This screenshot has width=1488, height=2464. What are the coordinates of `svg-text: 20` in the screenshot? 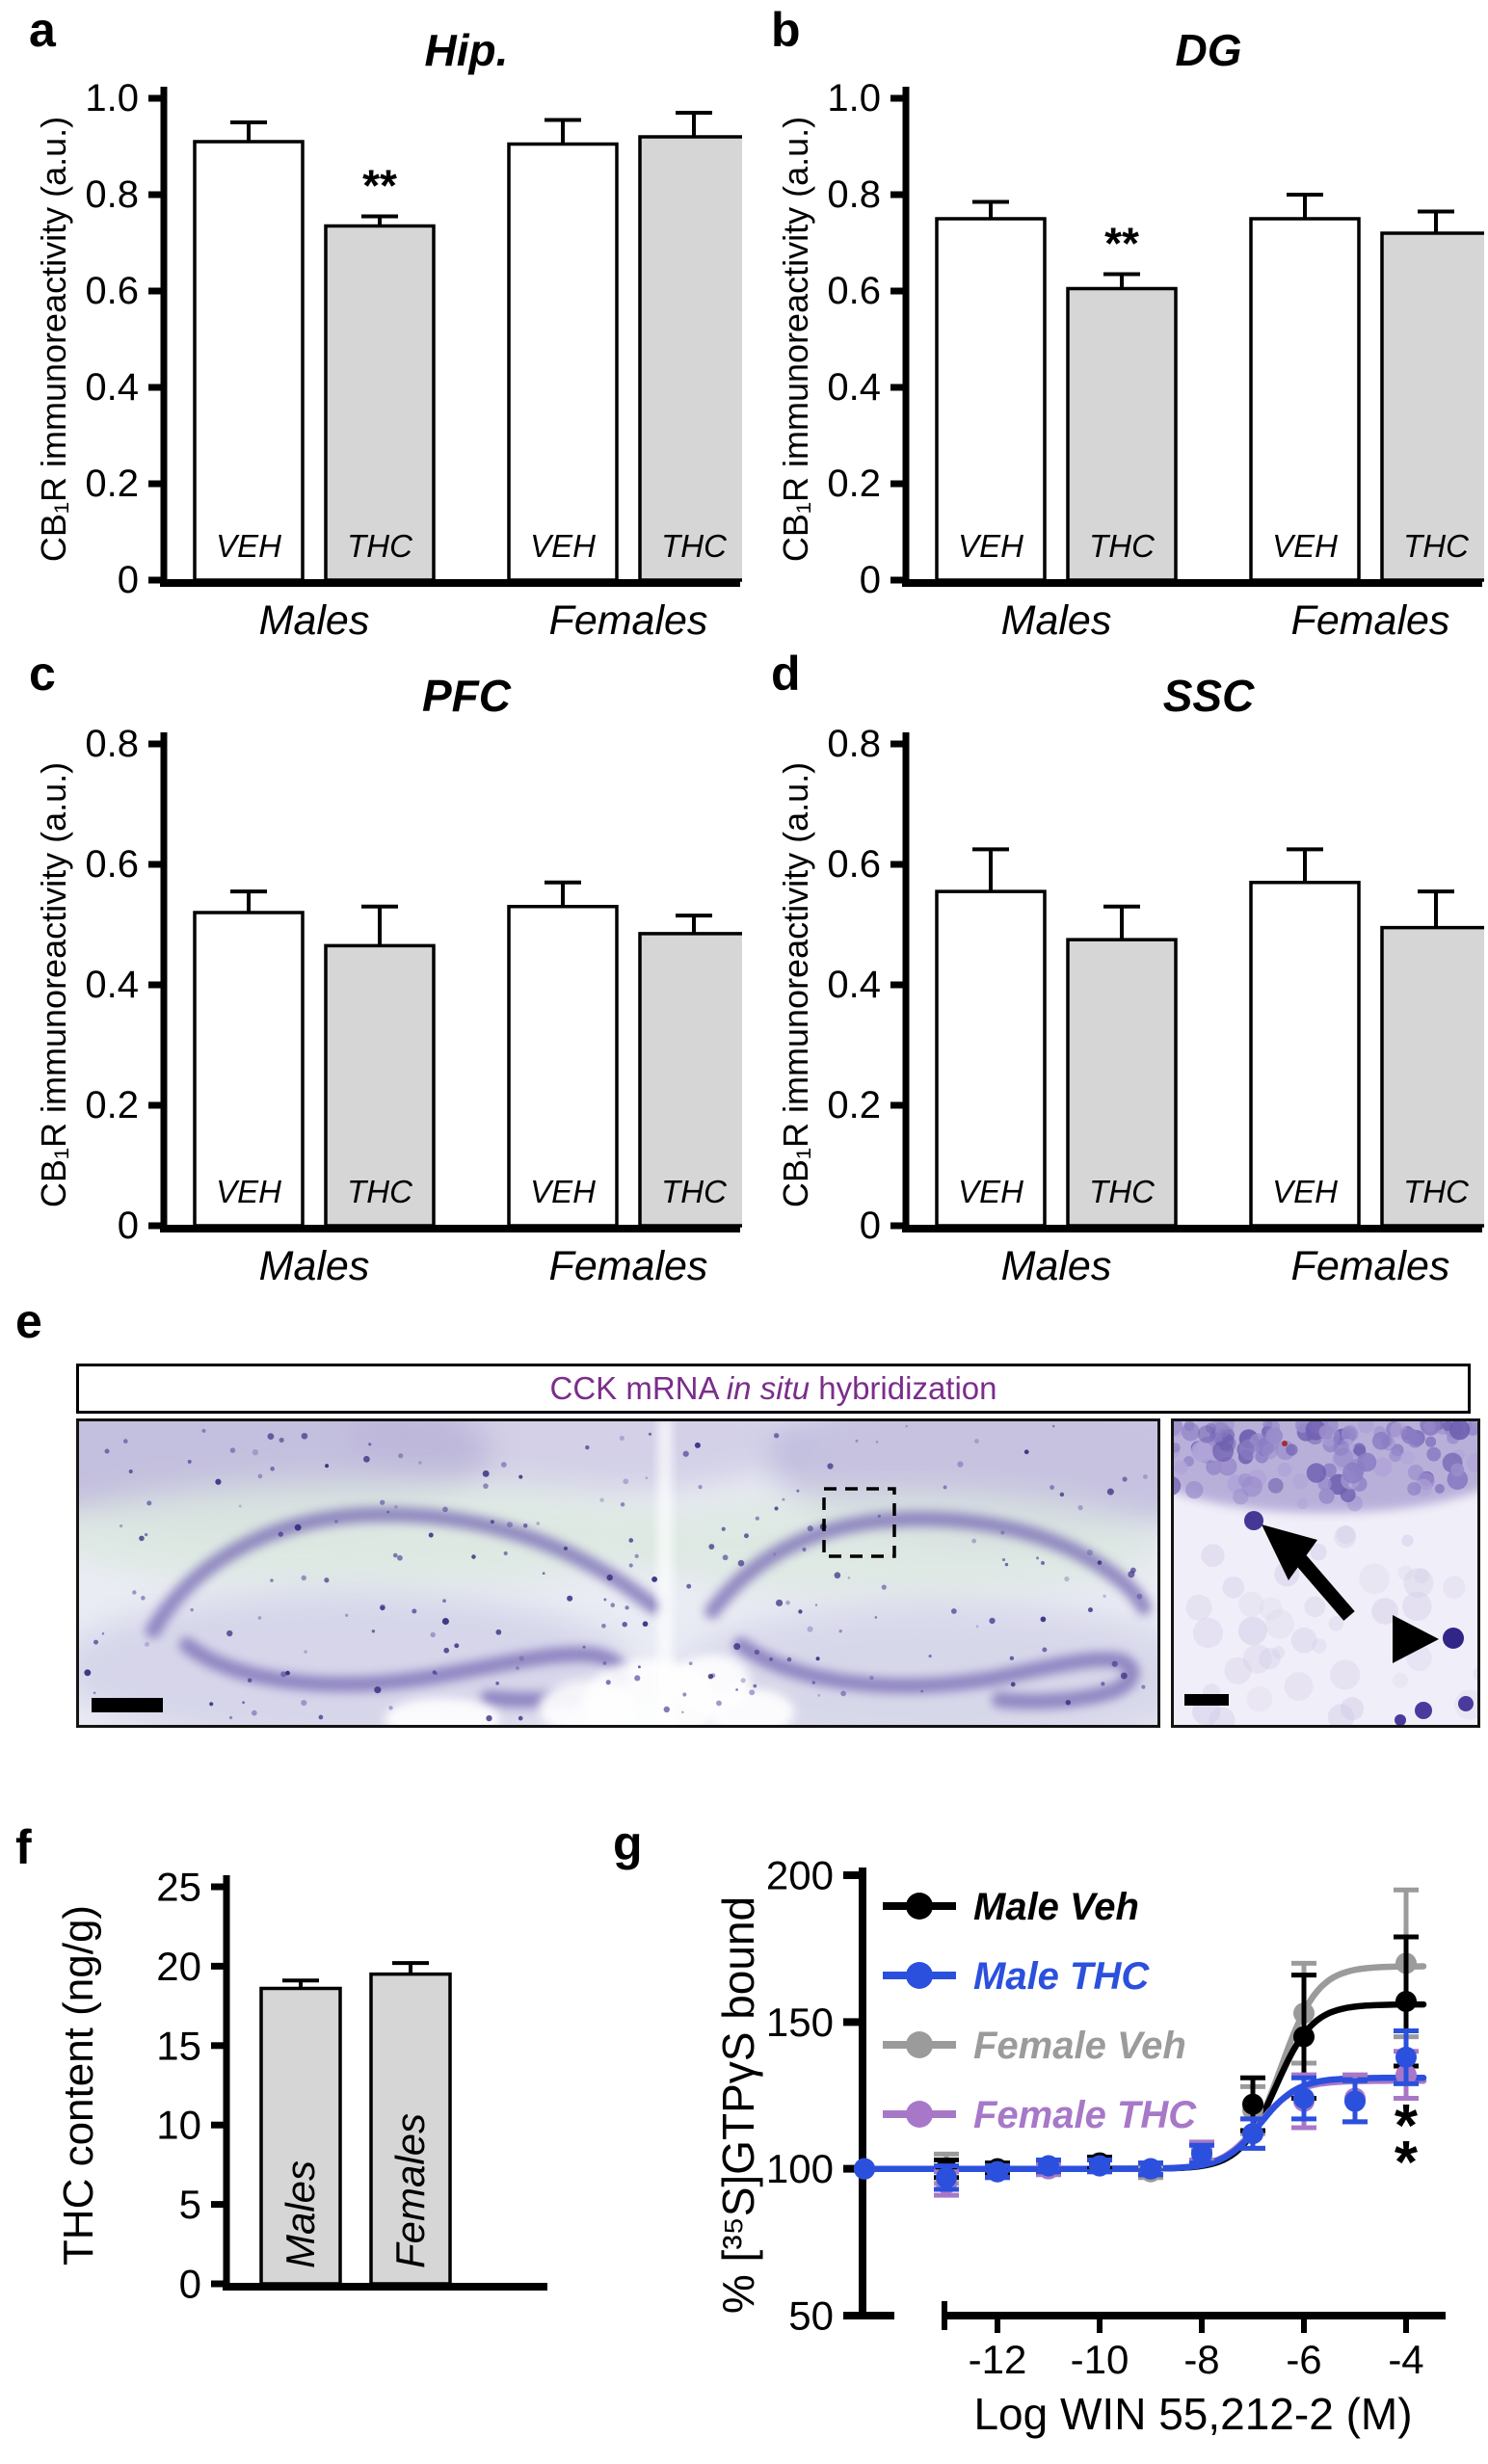 It's located at (178, 1966).